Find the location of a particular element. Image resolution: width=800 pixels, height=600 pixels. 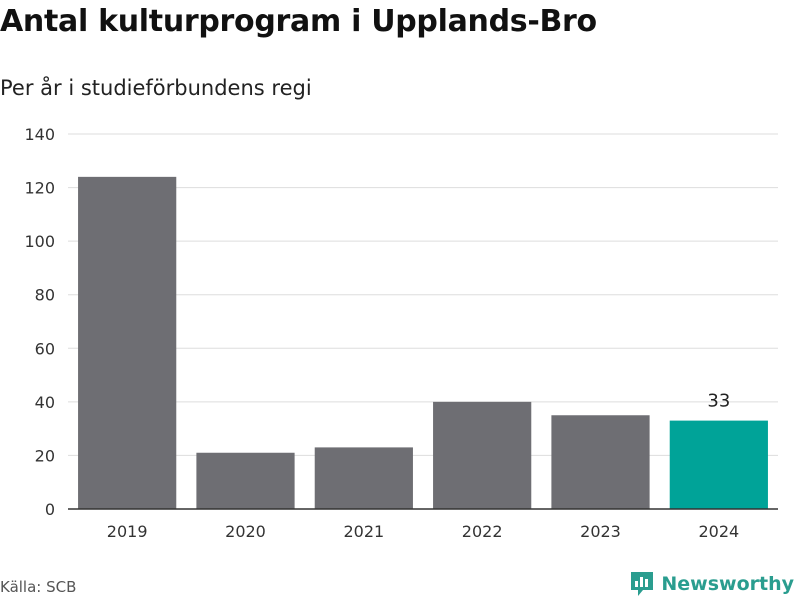

y-tick-label: 60 is located at coordinates (45, 348).